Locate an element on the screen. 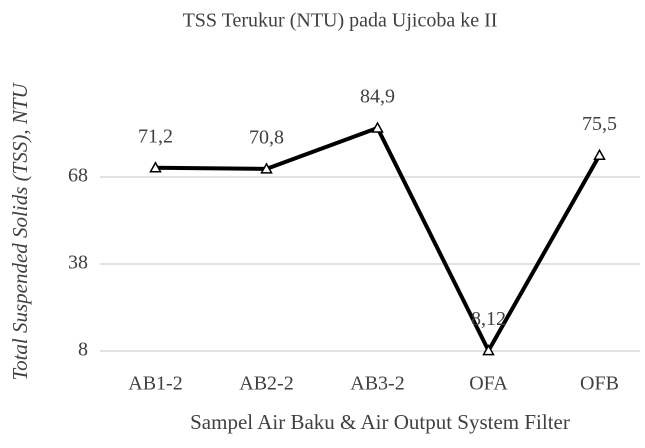  y-tick-label: 38 is located at coordinates (78, 263).